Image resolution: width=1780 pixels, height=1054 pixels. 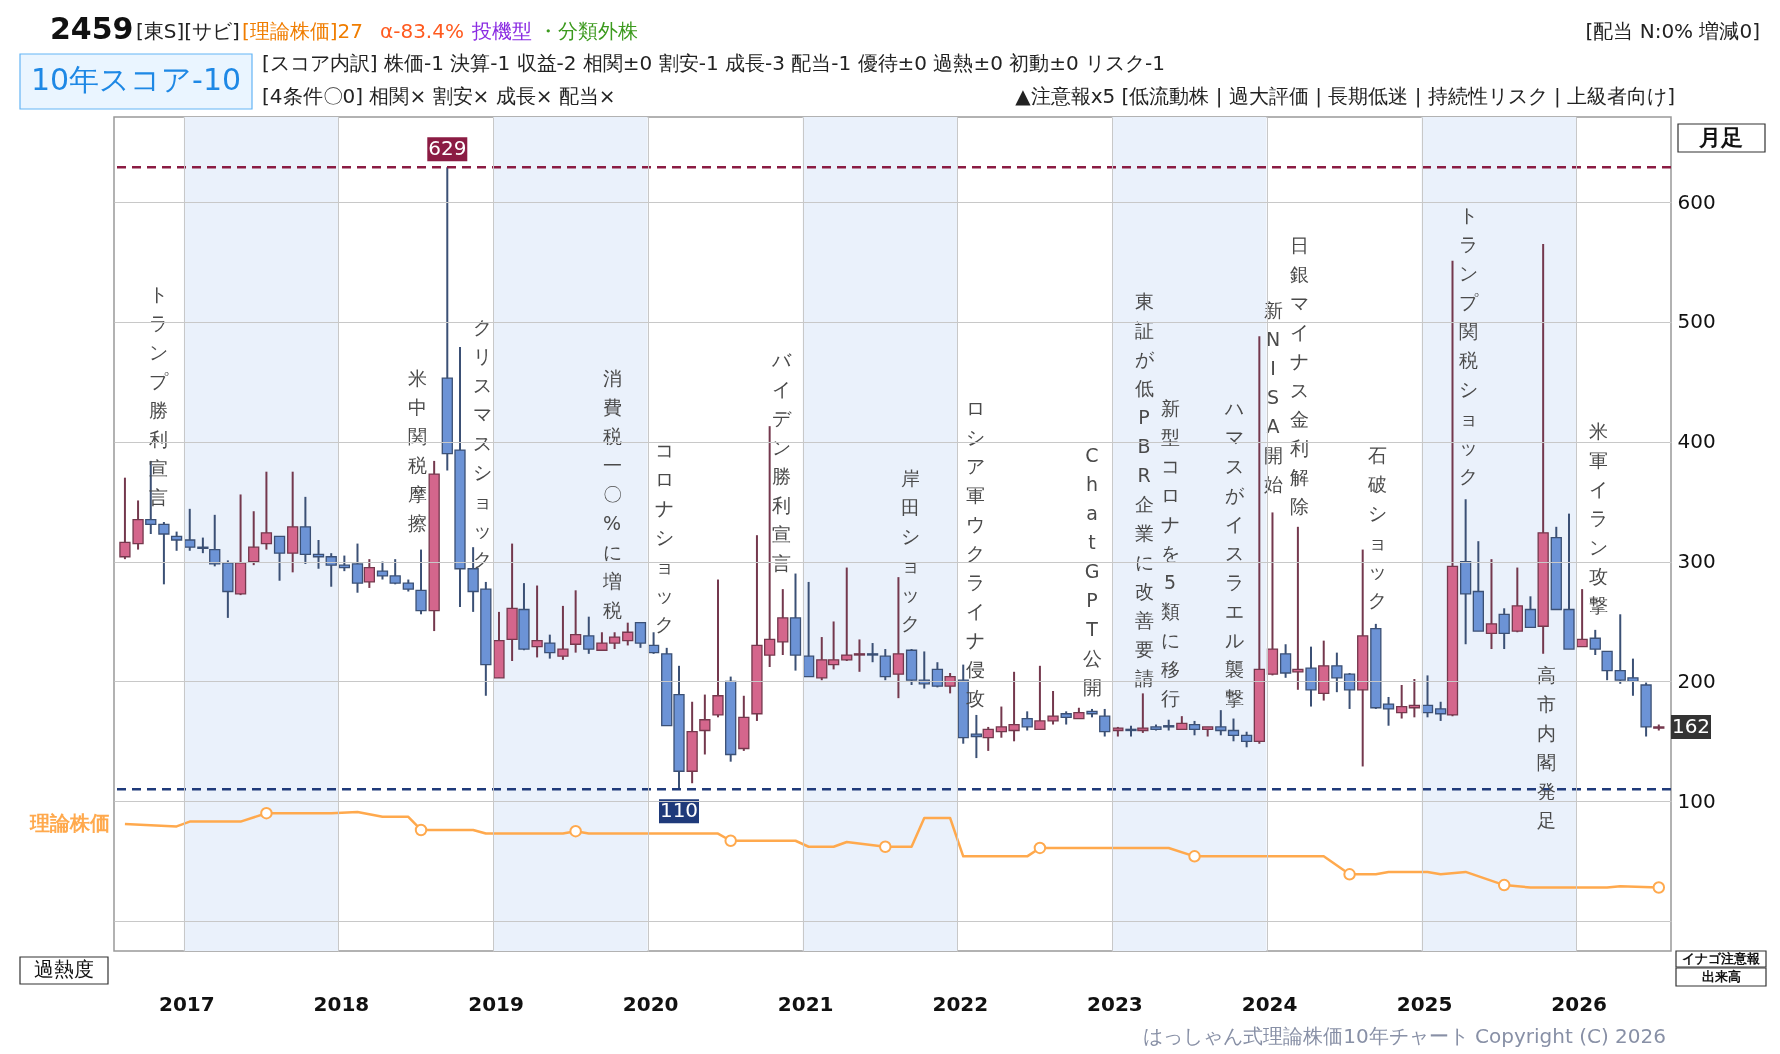 What do you see at coordinates (64, 969) in the screenshot?
I see `text: 過熱度` at bounding box center [64, 969].